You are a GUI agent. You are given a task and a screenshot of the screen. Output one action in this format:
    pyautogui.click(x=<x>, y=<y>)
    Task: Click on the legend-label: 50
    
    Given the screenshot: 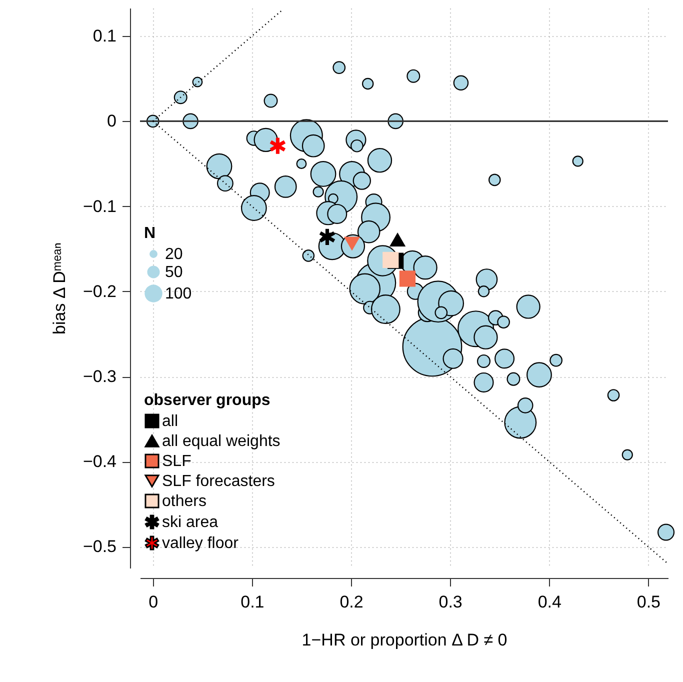 What is the action you would take?
    pyautogui.click(x=174, y=272)
    